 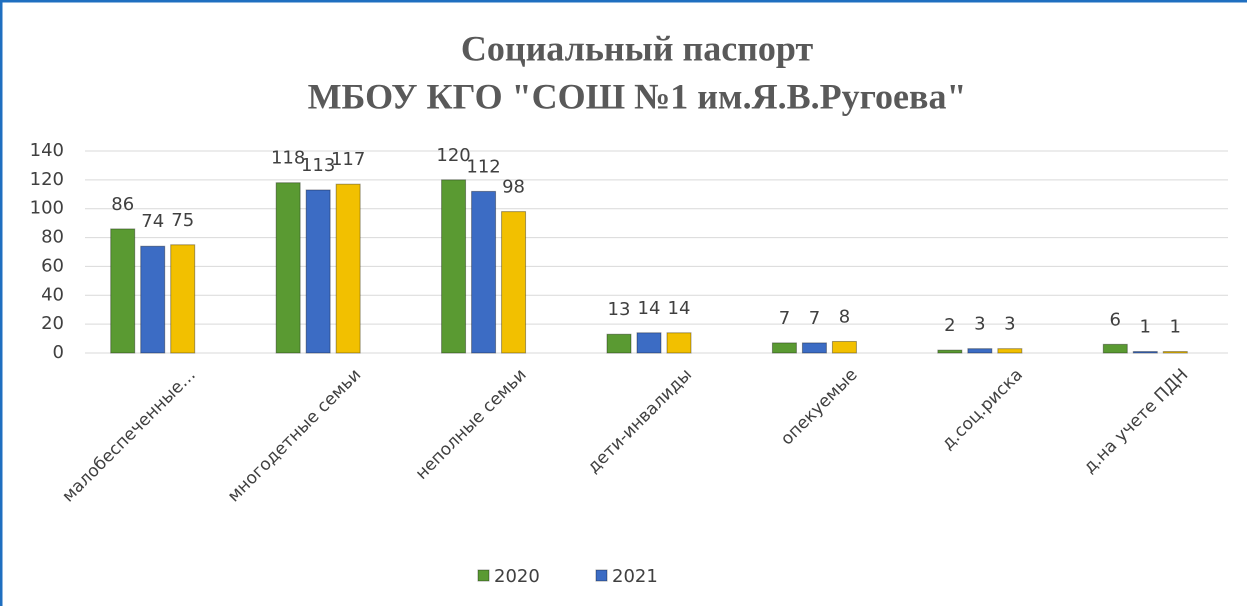 I want to click on value-label: 6, so click(x=1115, y=319).